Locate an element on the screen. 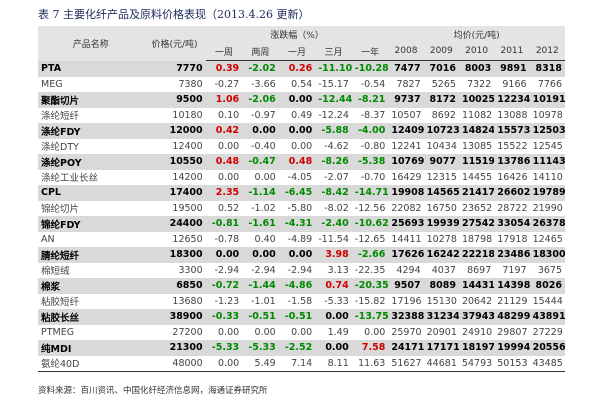 Image resolution: width=595 pixels, height=401 pixels. cell: 12409 is located at coordinates (407, 131).